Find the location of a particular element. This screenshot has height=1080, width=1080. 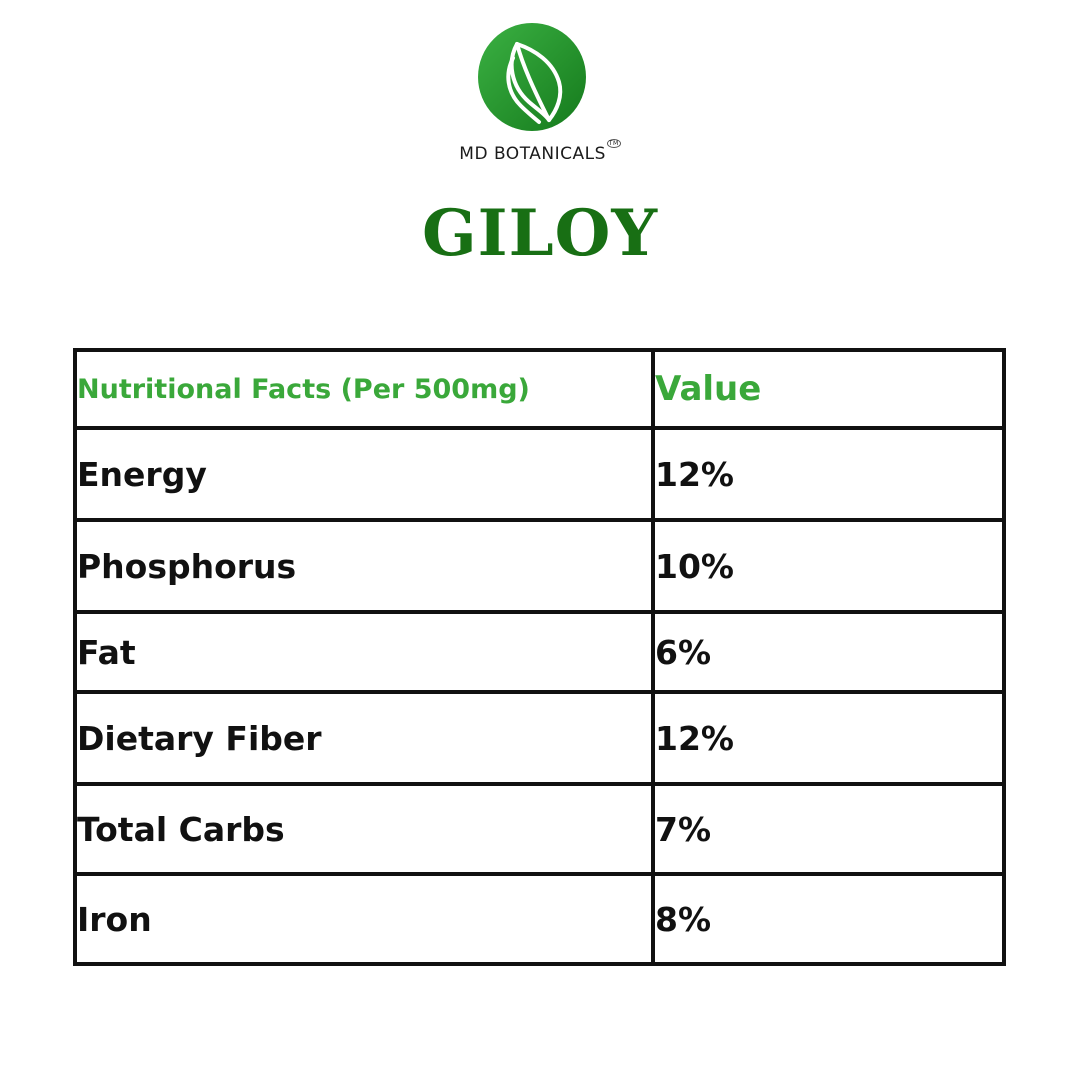

brand-name: MD BOTANICALSTM is located at coordinates (540, 151).